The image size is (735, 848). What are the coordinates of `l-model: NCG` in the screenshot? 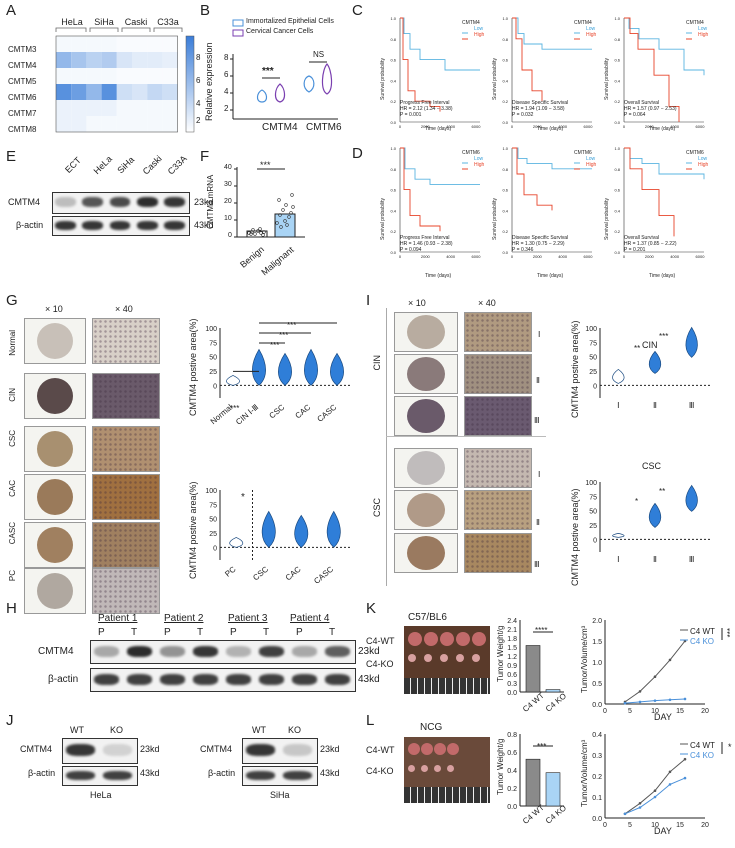 It's located at (431, 727).